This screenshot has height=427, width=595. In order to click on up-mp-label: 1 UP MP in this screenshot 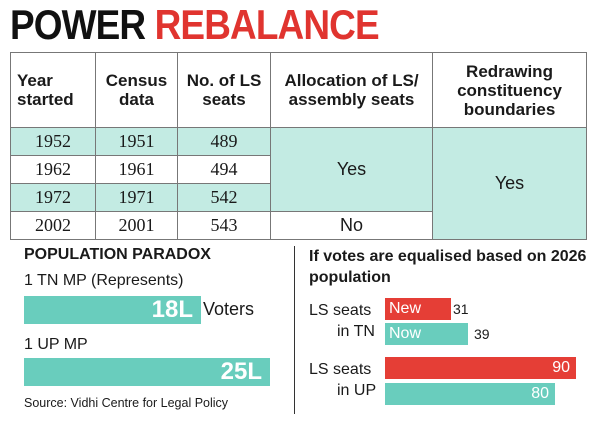, I will do `click(56, 344)`.